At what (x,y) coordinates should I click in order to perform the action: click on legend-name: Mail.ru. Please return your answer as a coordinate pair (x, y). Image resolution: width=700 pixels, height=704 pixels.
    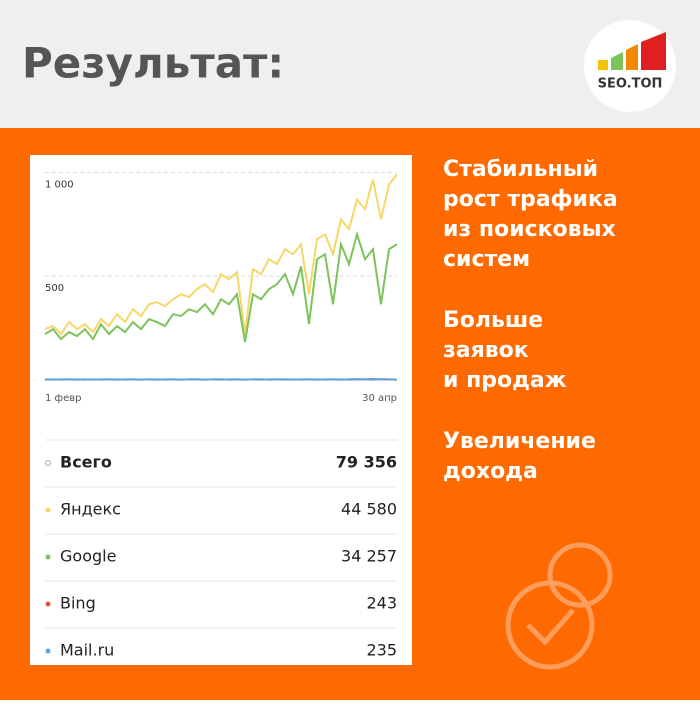
    Looking at the image, I should click on (87, 650).